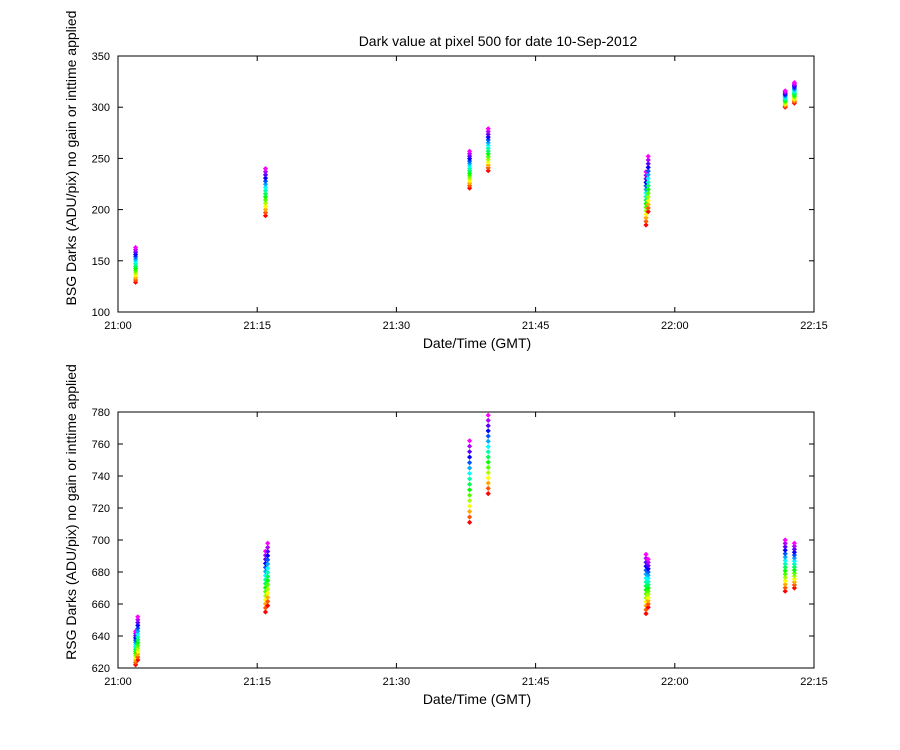  What do you see at coordinates (118, 326) in the screenshot?
I see `x-tick-label: 21:00` at bounding box center [118, 326].